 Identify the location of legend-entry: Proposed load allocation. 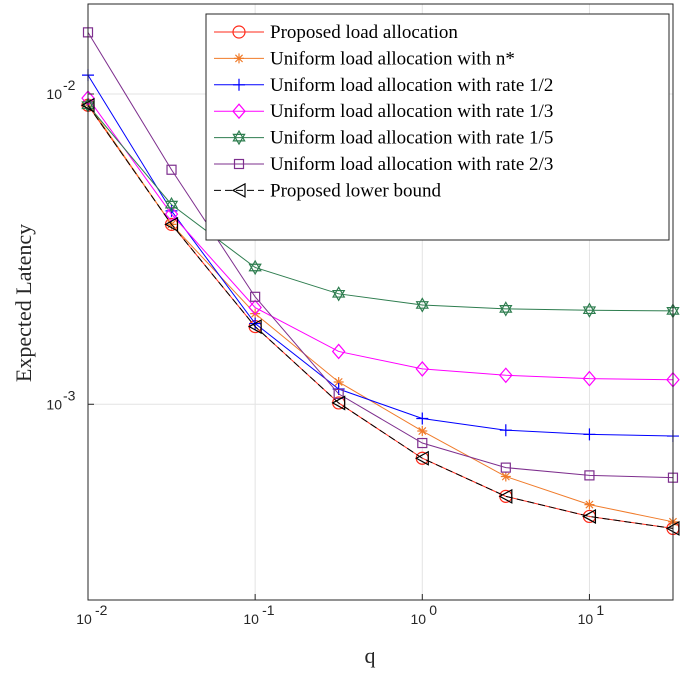
(336, 32).